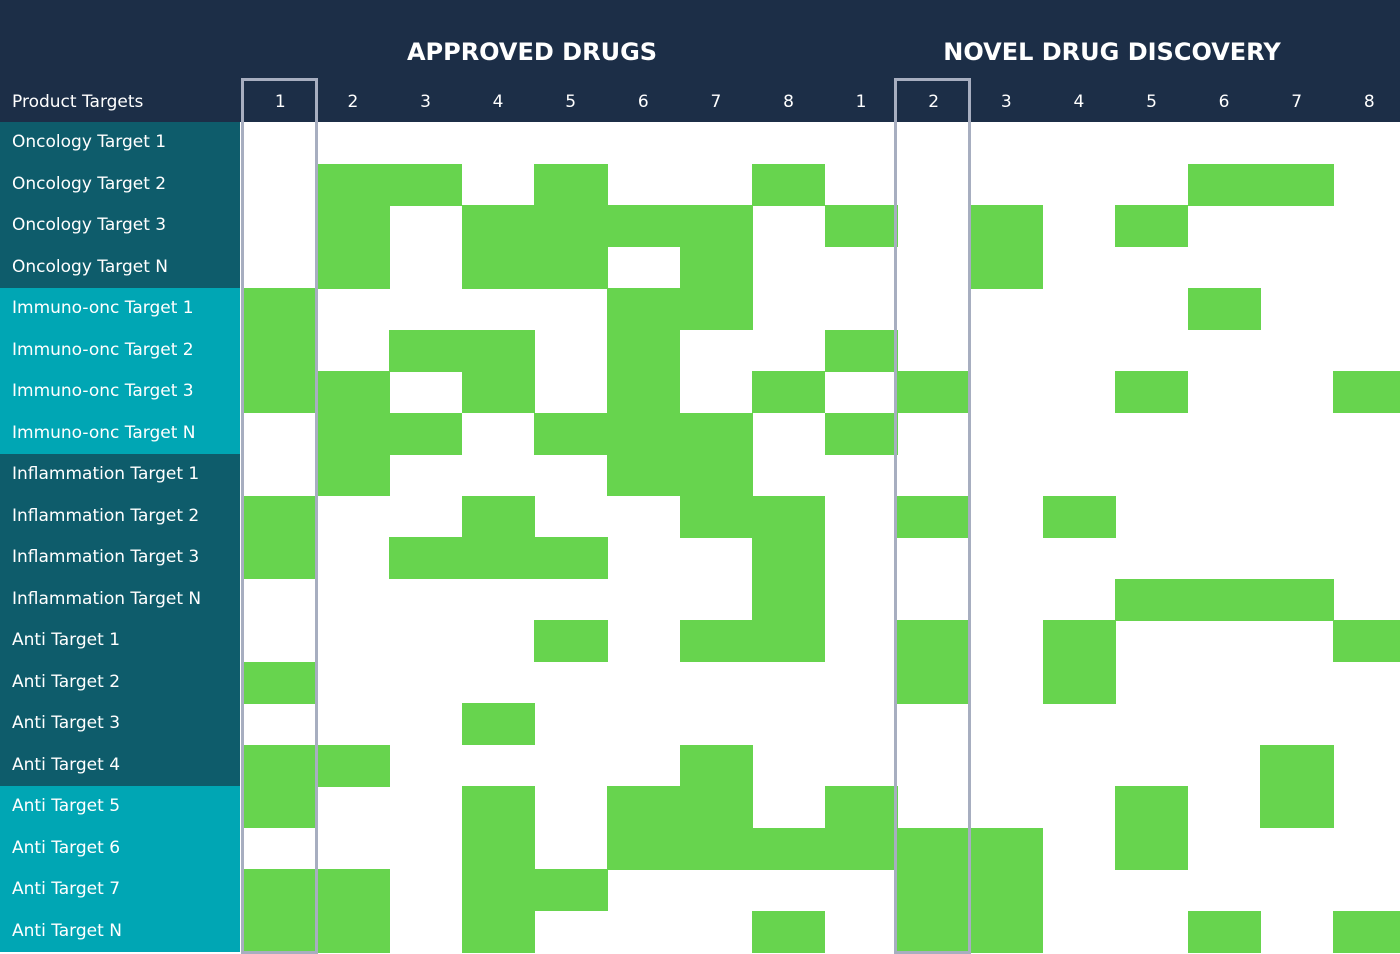 The image size is (1400, 954). Describe the element at coordinates (120, 433) in the screenshot. I see `row-label: Immuno-onc Target N` at that location.